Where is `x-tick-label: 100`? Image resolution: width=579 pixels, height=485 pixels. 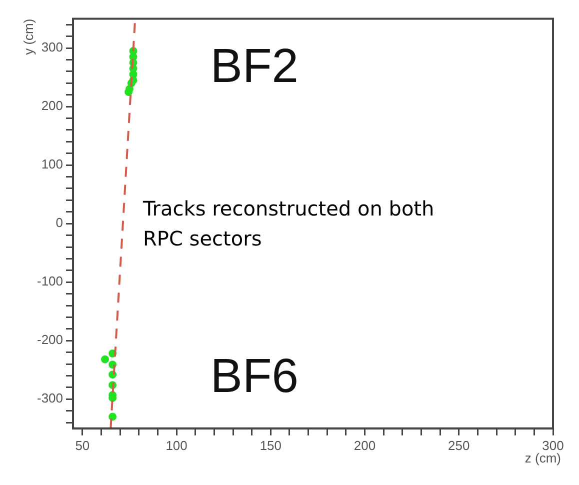 x-tick-label: 100 is located at coordinates (177, 445).